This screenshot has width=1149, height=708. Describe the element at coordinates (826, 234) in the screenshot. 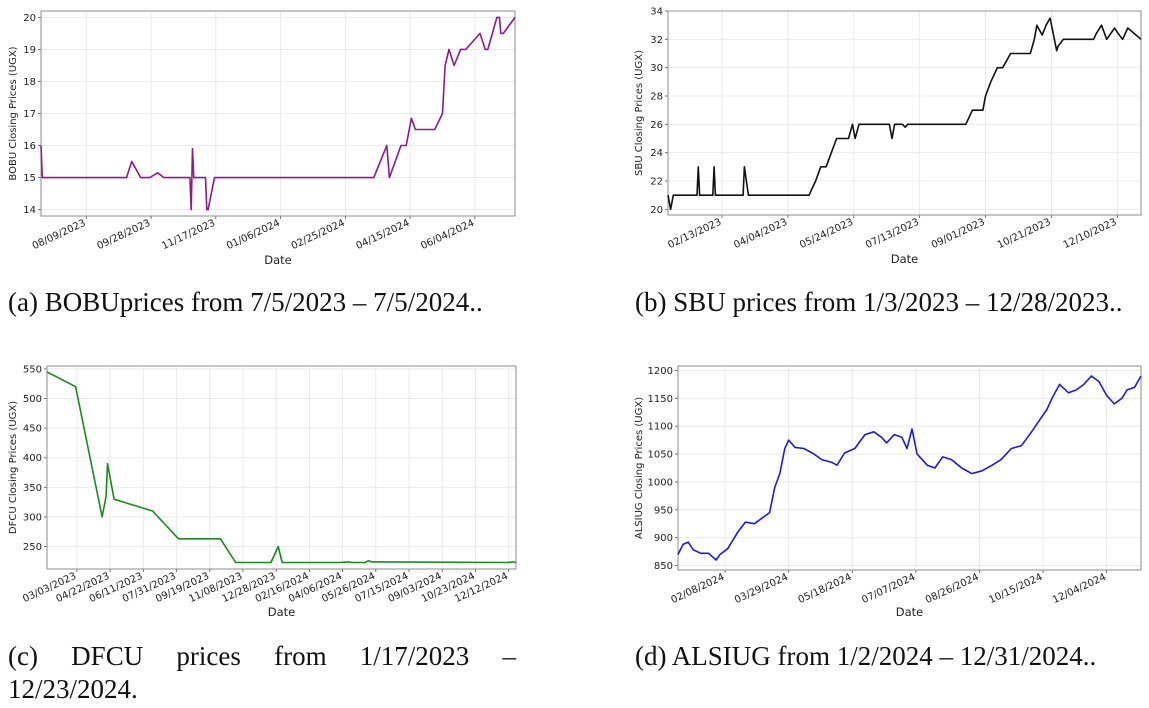

I see `x-tick-label: 05/24/2023` at that location.